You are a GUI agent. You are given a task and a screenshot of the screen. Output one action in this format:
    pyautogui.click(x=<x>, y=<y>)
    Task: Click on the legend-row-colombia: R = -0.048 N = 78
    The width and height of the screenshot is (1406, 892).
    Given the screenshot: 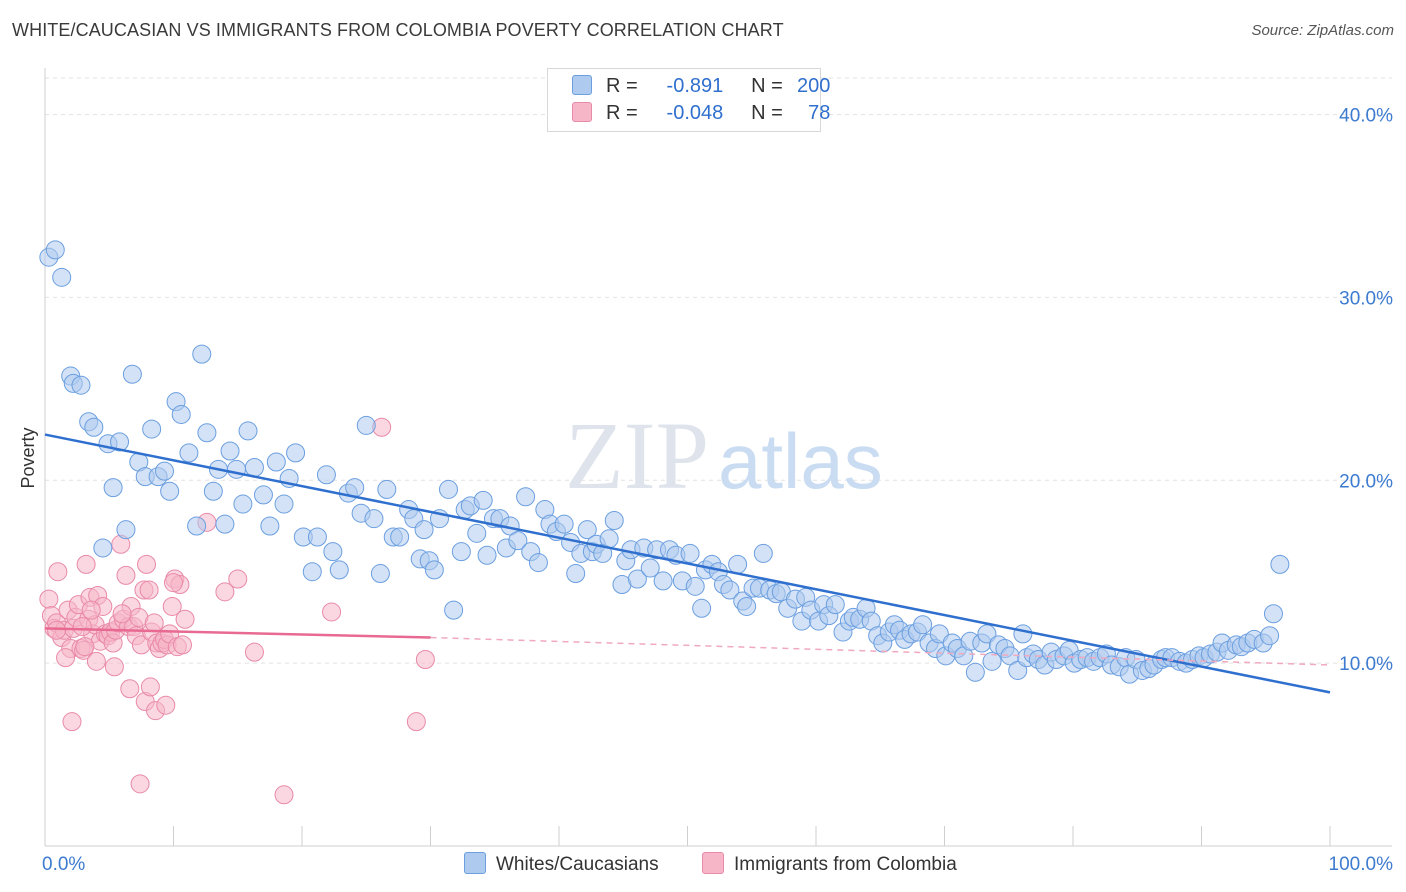 What is the action you would take?
    pyautogui.click(x=701, y=115)
    